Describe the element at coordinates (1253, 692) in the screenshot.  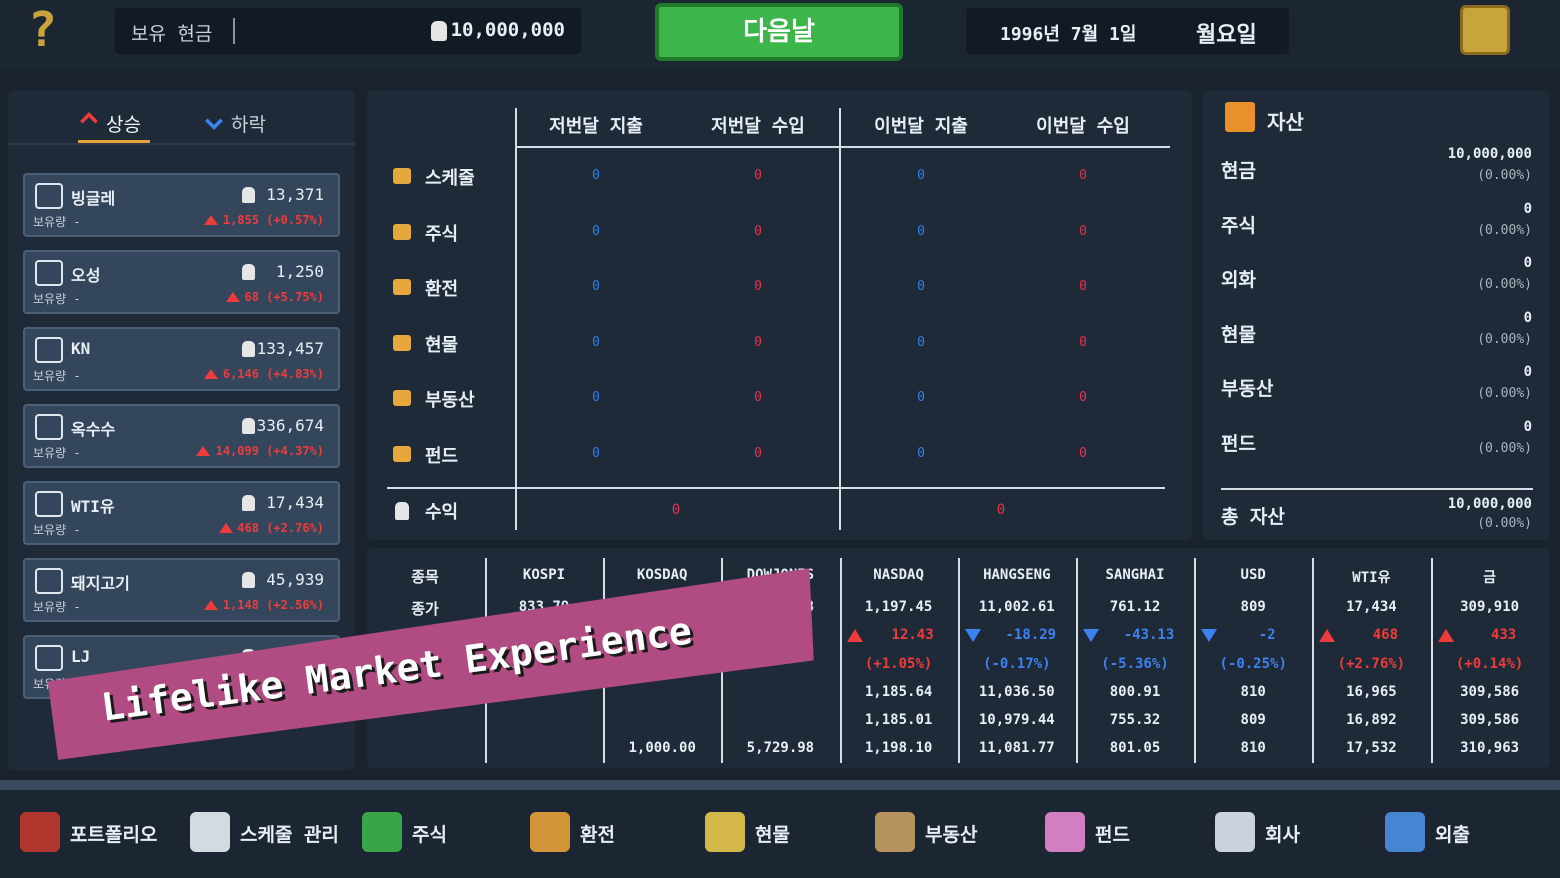
I see `market-cell: 810` at that location.